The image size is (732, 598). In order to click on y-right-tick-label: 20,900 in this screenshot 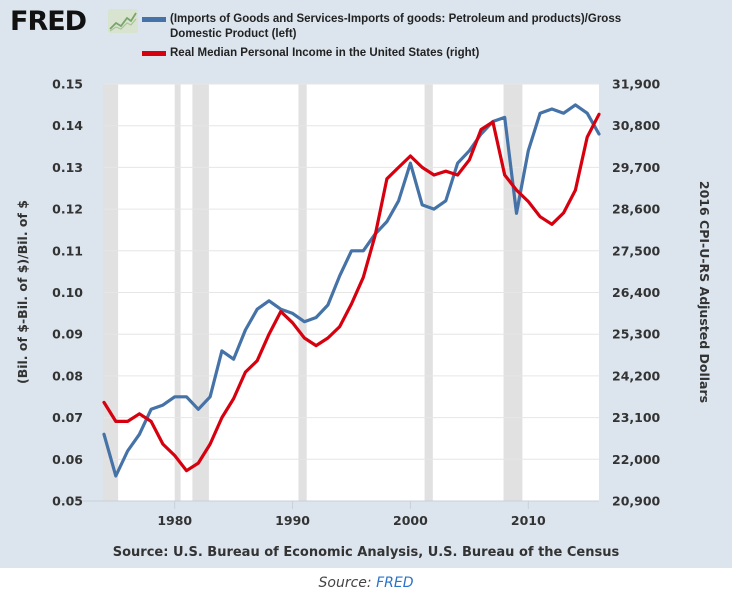, I will do `click(636, 501)`.